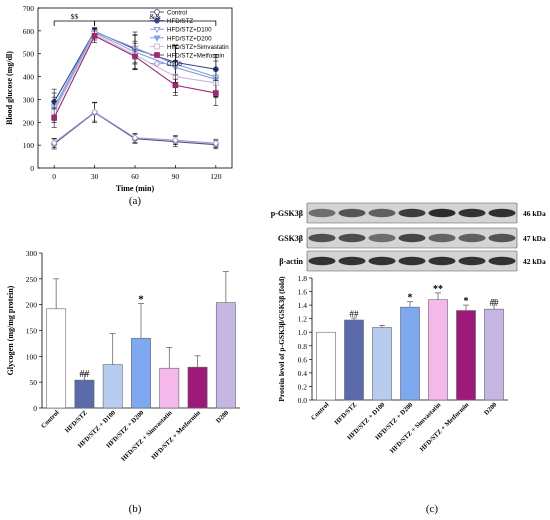 This screenshot has height=520, width=550. I want to click on bar-group: Control, so click(323, 376).